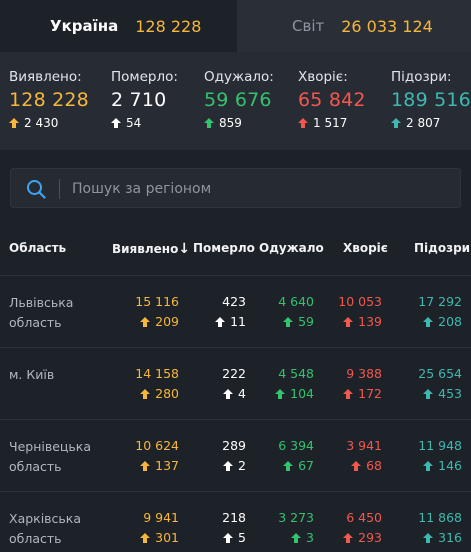 This screenshot has width=471, height=552. I want to click on stat-suspected-delta-row: 2 807, so click(431, 123).